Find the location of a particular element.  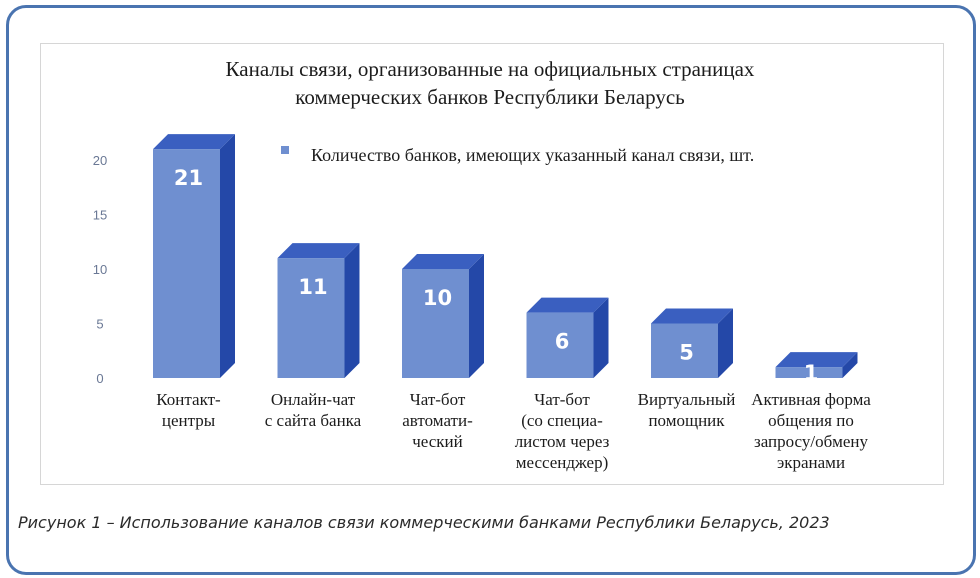

bar-value-label: 11 is located at coordinates (312, 287).